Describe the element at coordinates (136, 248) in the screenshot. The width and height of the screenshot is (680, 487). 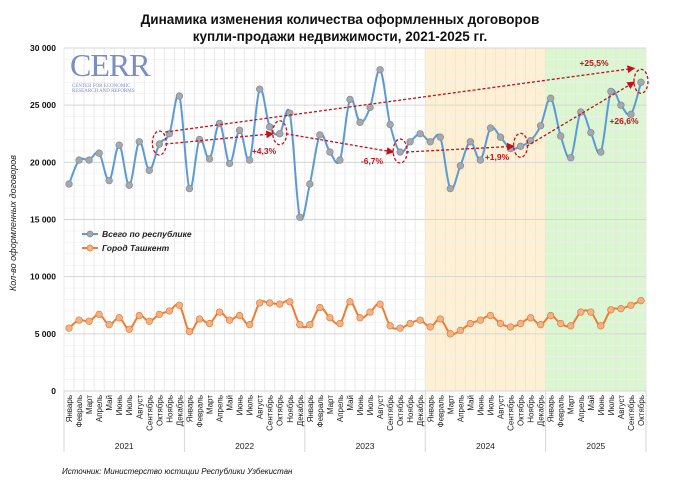
I see `legend-label: Город Ташкент` at that location.